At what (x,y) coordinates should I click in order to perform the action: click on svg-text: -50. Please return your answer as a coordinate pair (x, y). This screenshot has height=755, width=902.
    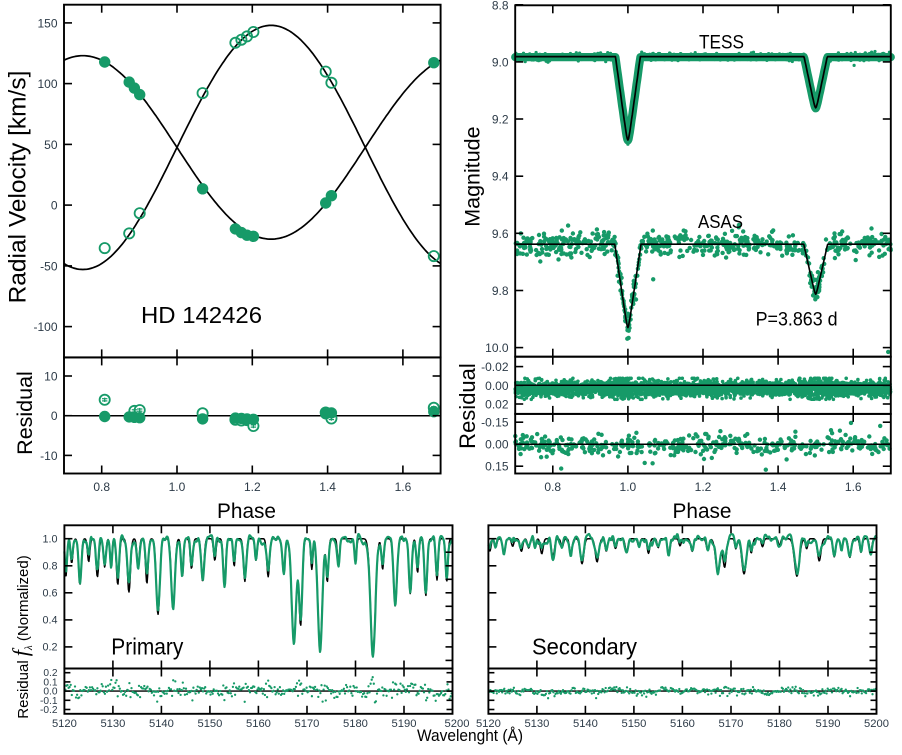
    Looking at the image, I should click on (49, 266).